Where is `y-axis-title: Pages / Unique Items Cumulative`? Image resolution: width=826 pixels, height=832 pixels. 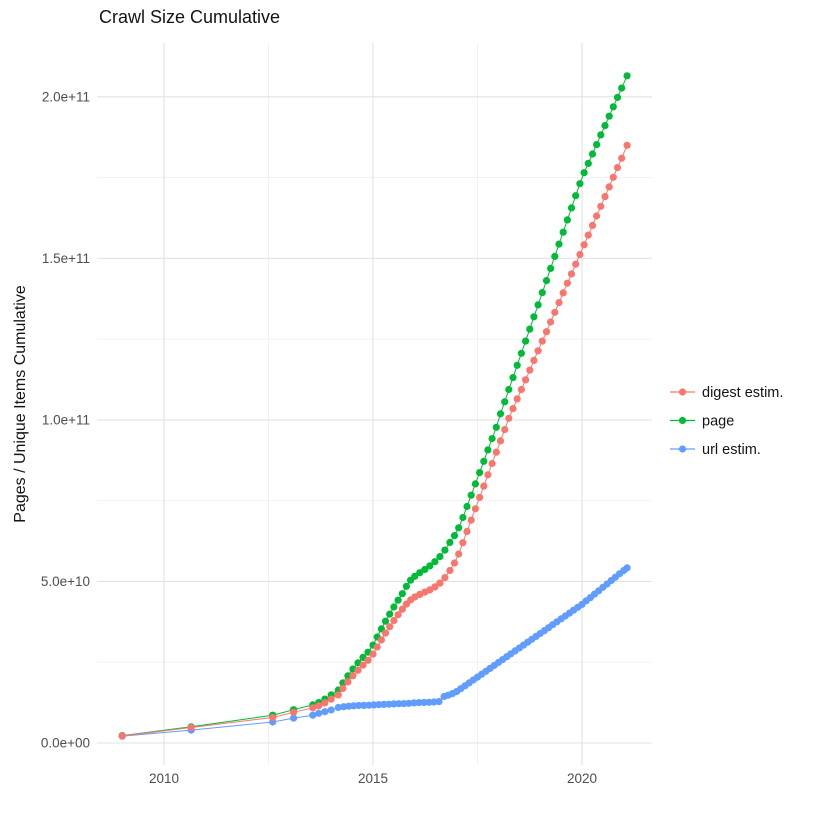 y-axis-title: Pages / Unique Items Cumulative is located at coordinates (20, 404).